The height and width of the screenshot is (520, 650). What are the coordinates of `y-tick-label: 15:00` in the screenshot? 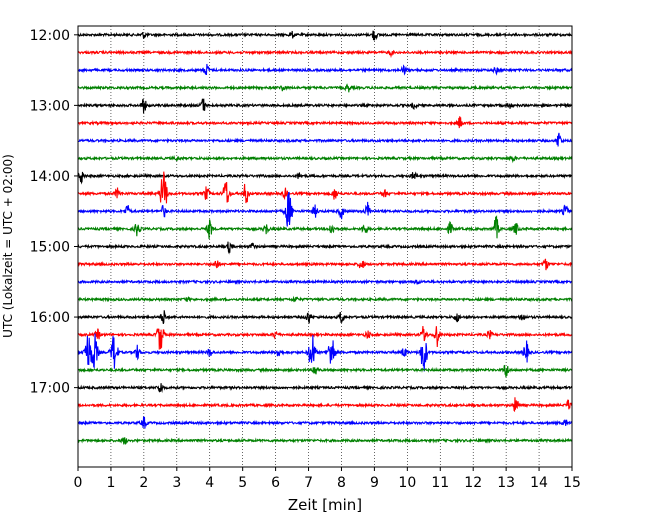 It's located at (50, 248).